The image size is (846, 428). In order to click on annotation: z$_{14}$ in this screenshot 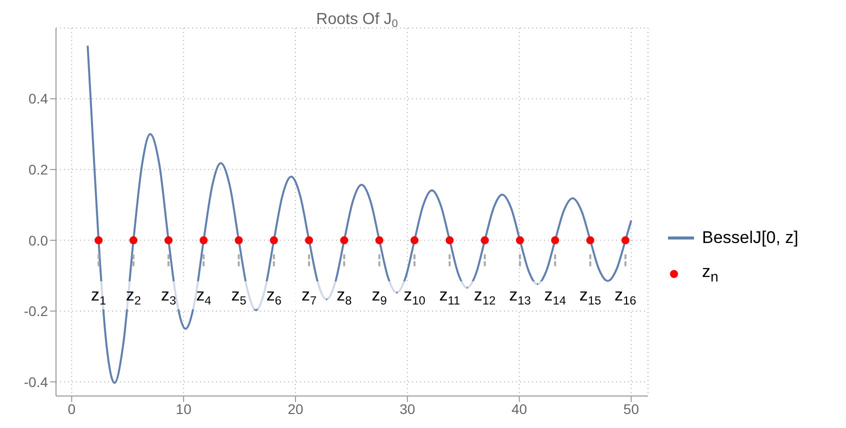, I will do `click(555, 296)`.